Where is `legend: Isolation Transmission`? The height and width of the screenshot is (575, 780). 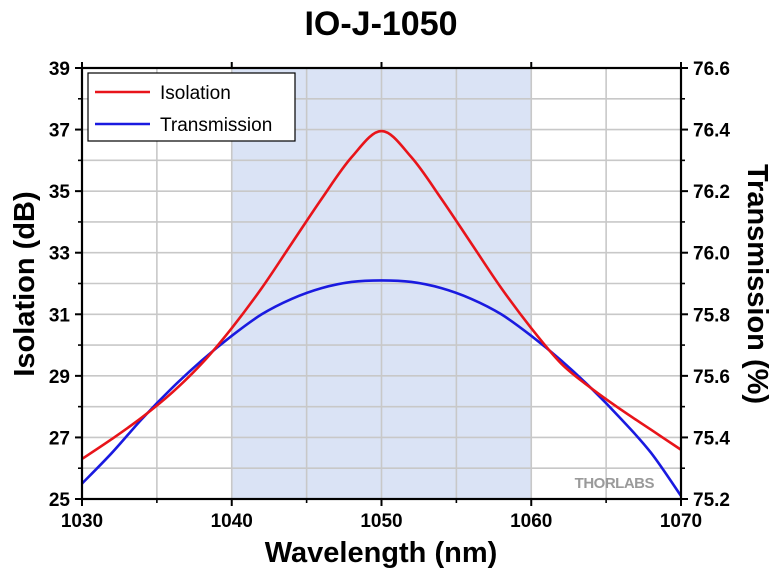
legend: Isolation Transmission is located at coordinates (191, 107).